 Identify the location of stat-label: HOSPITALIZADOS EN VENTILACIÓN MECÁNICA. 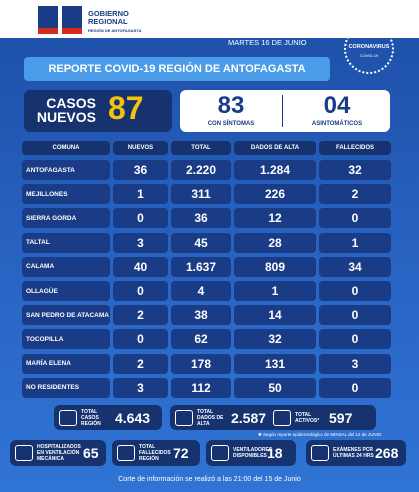
(59, 453).